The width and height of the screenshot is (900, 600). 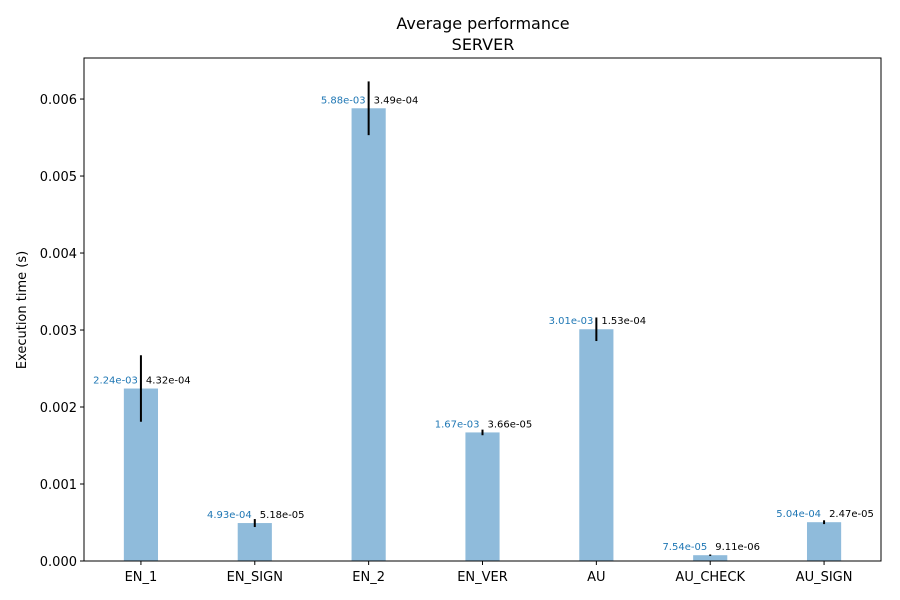 What do you see at coordinates (115, 381) in the screenshot?
I see `mean-label: 2.24e-03` at bounding box center [115, 381].